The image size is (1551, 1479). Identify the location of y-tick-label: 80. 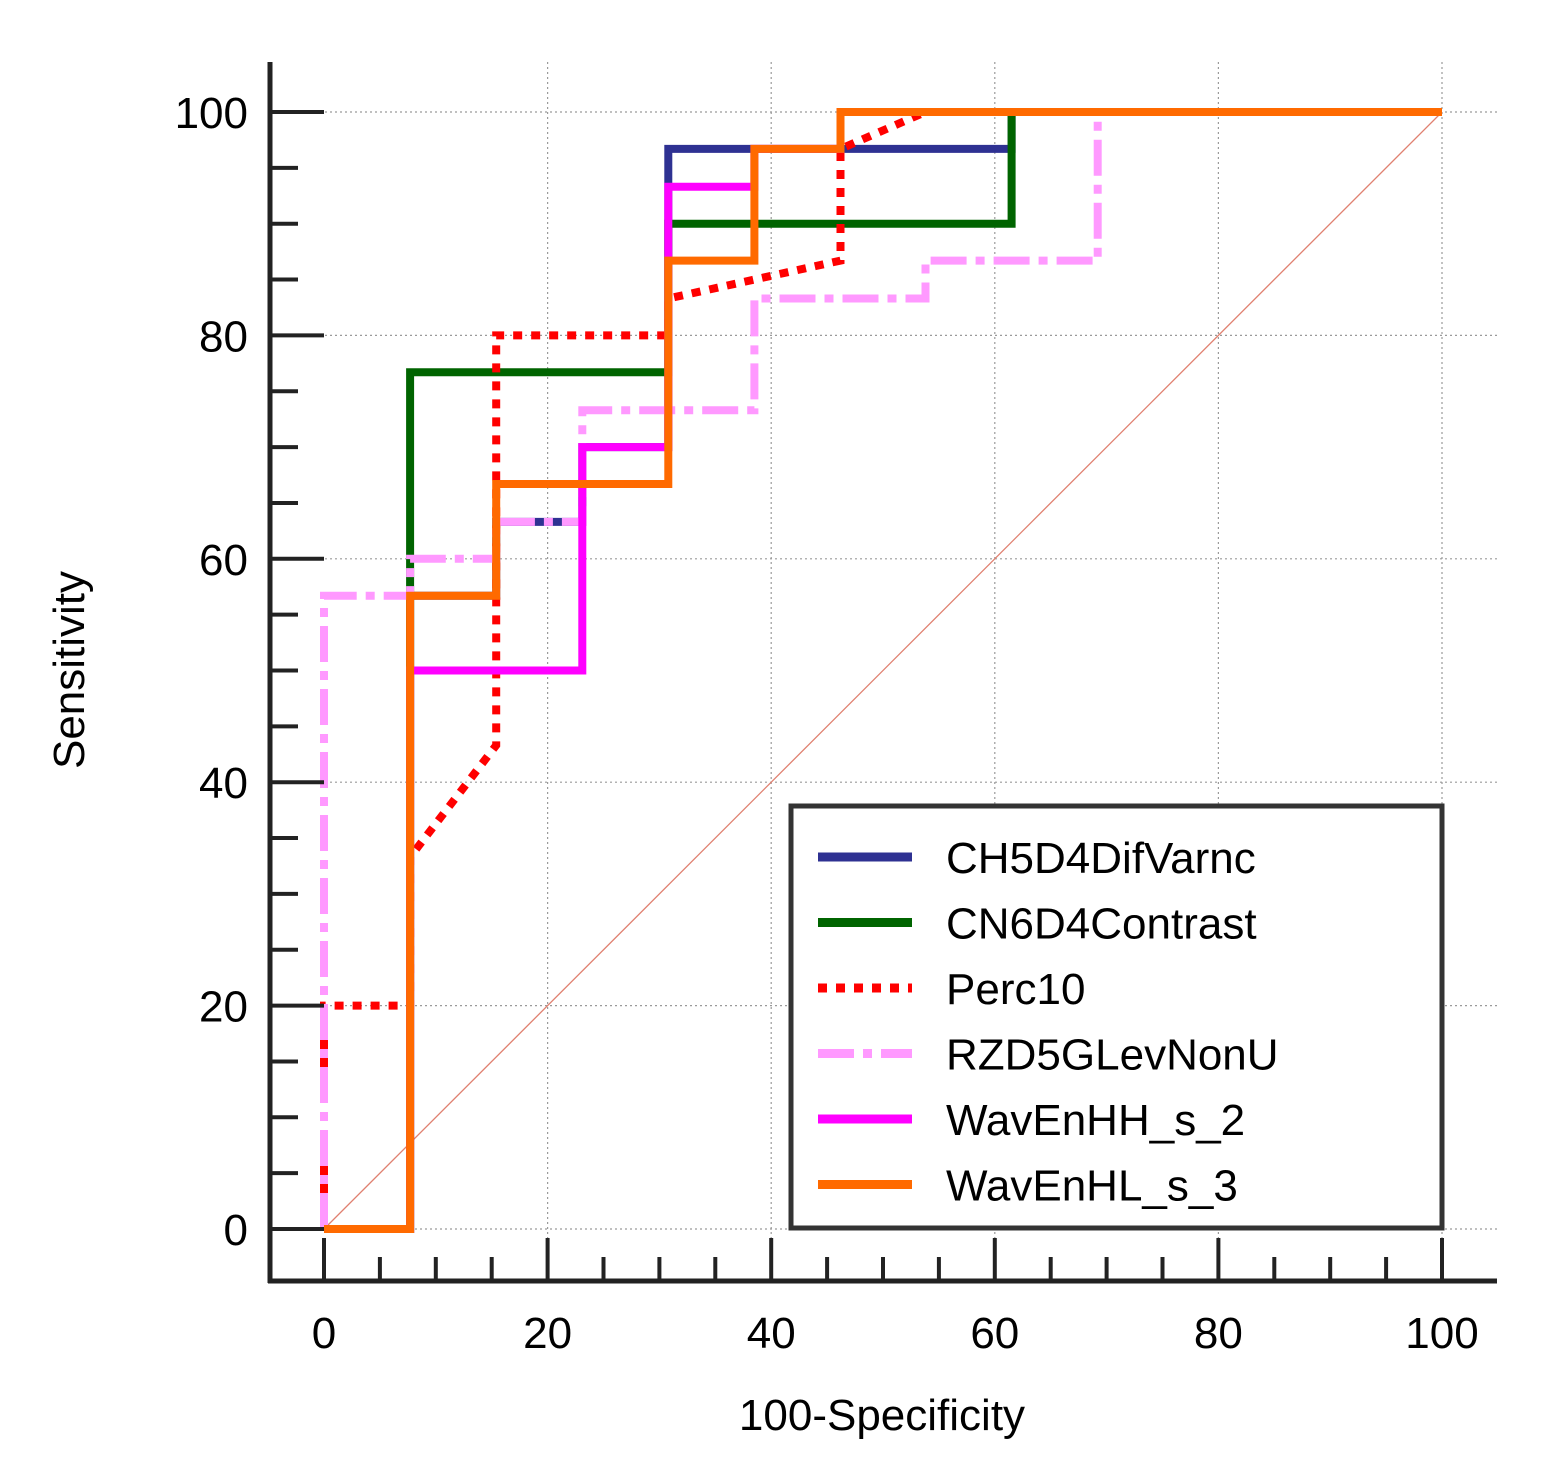
(223, 336).